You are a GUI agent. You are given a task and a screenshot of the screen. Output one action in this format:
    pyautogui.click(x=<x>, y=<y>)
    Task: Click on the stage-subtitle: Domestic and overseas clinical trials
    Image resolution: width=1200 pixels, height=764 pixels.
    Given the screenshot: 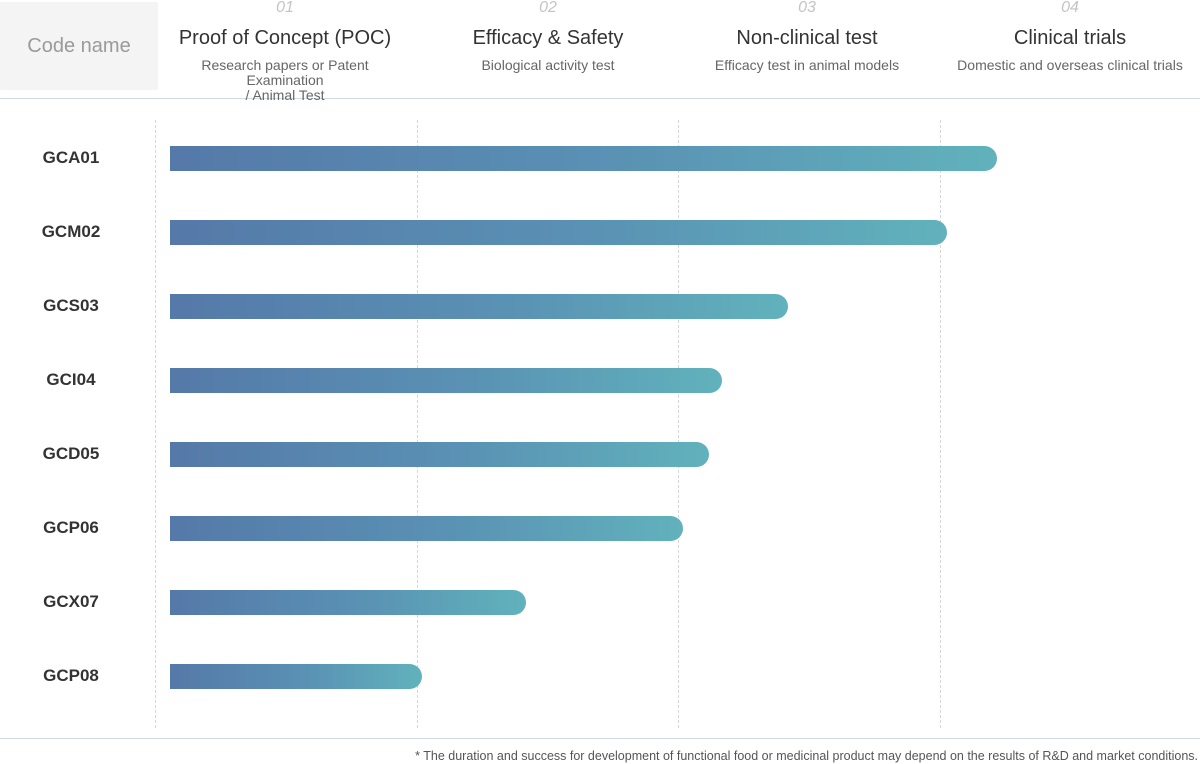 What is the action you would take?
    pyautogui.click(x=1070, y=65)
    